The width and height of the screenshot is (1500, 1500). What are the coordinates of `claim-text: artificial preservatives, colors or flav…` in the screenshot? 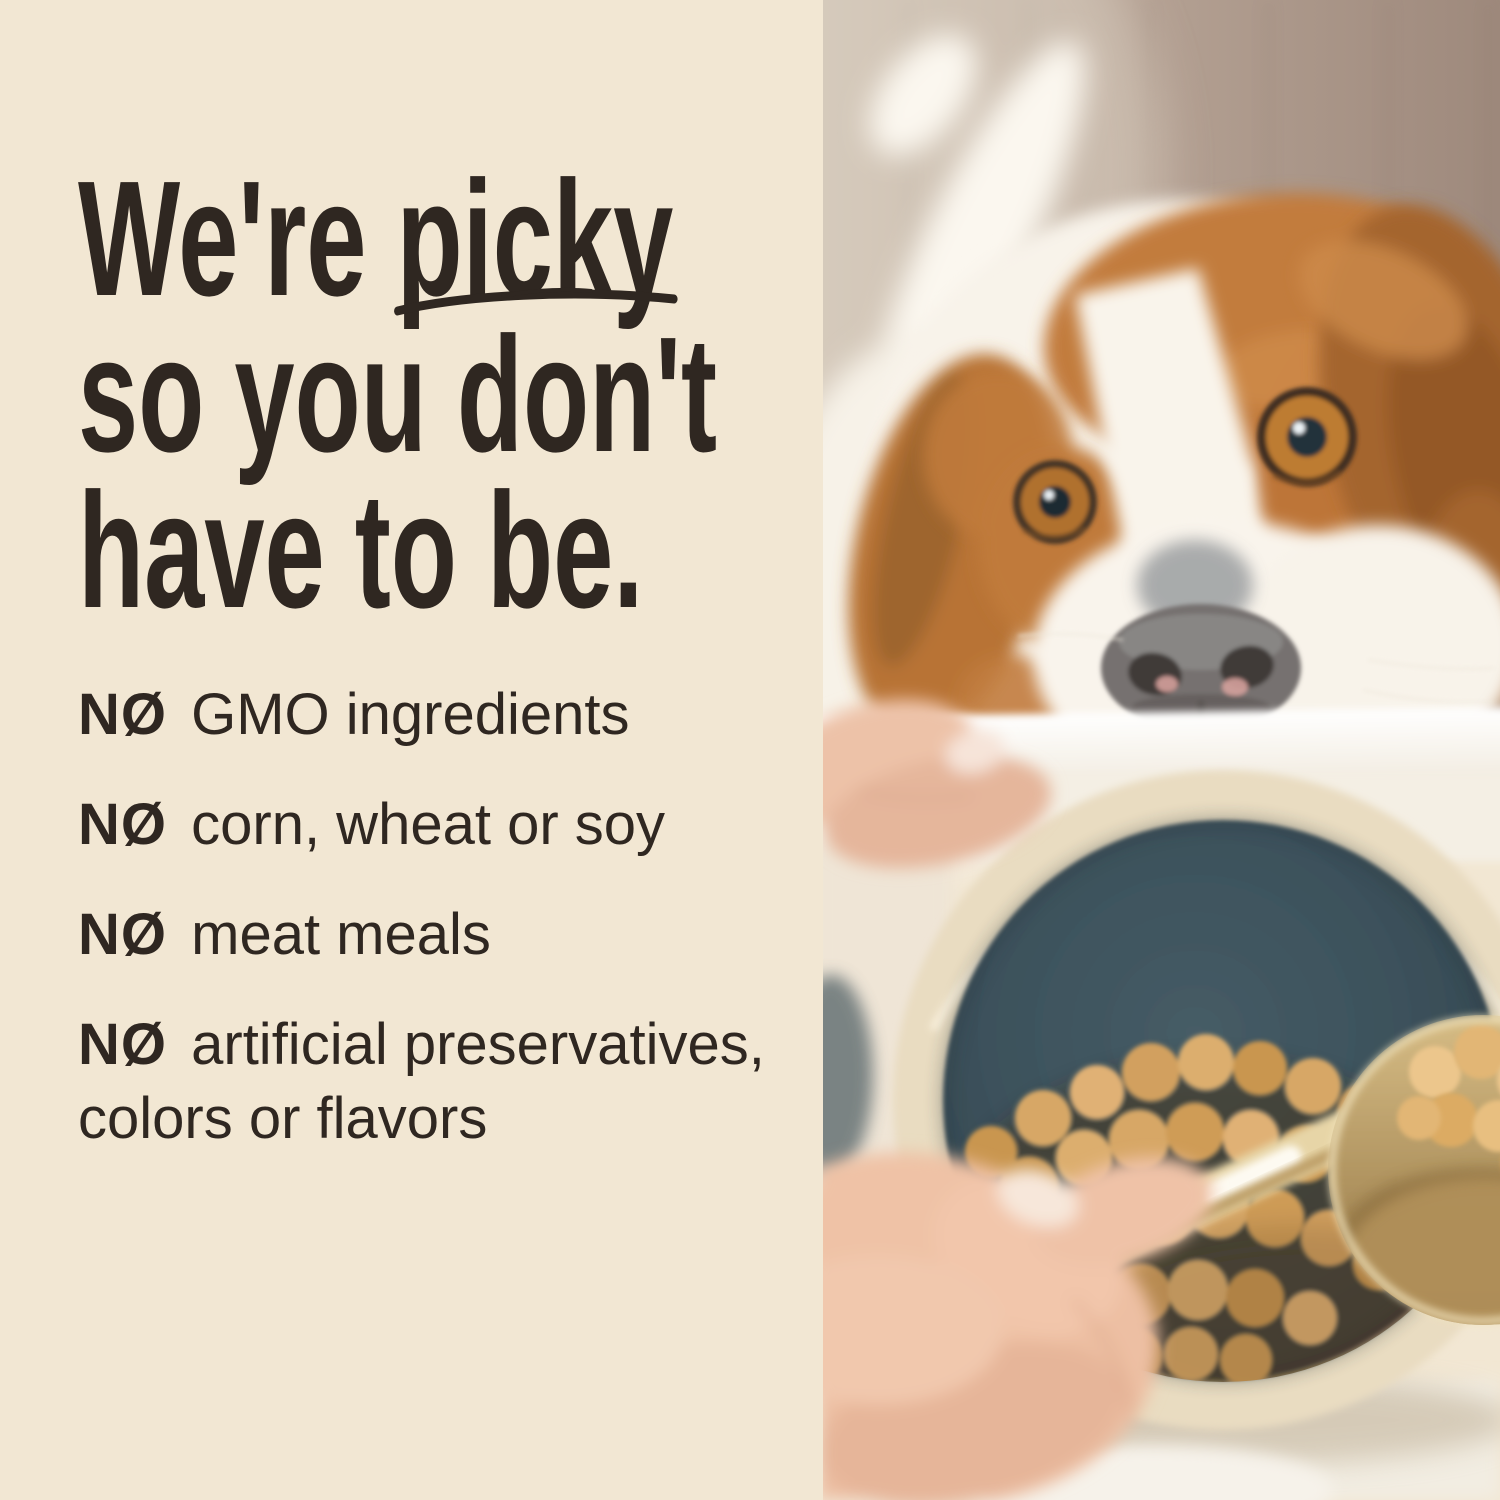 It's located at (421, 1081).